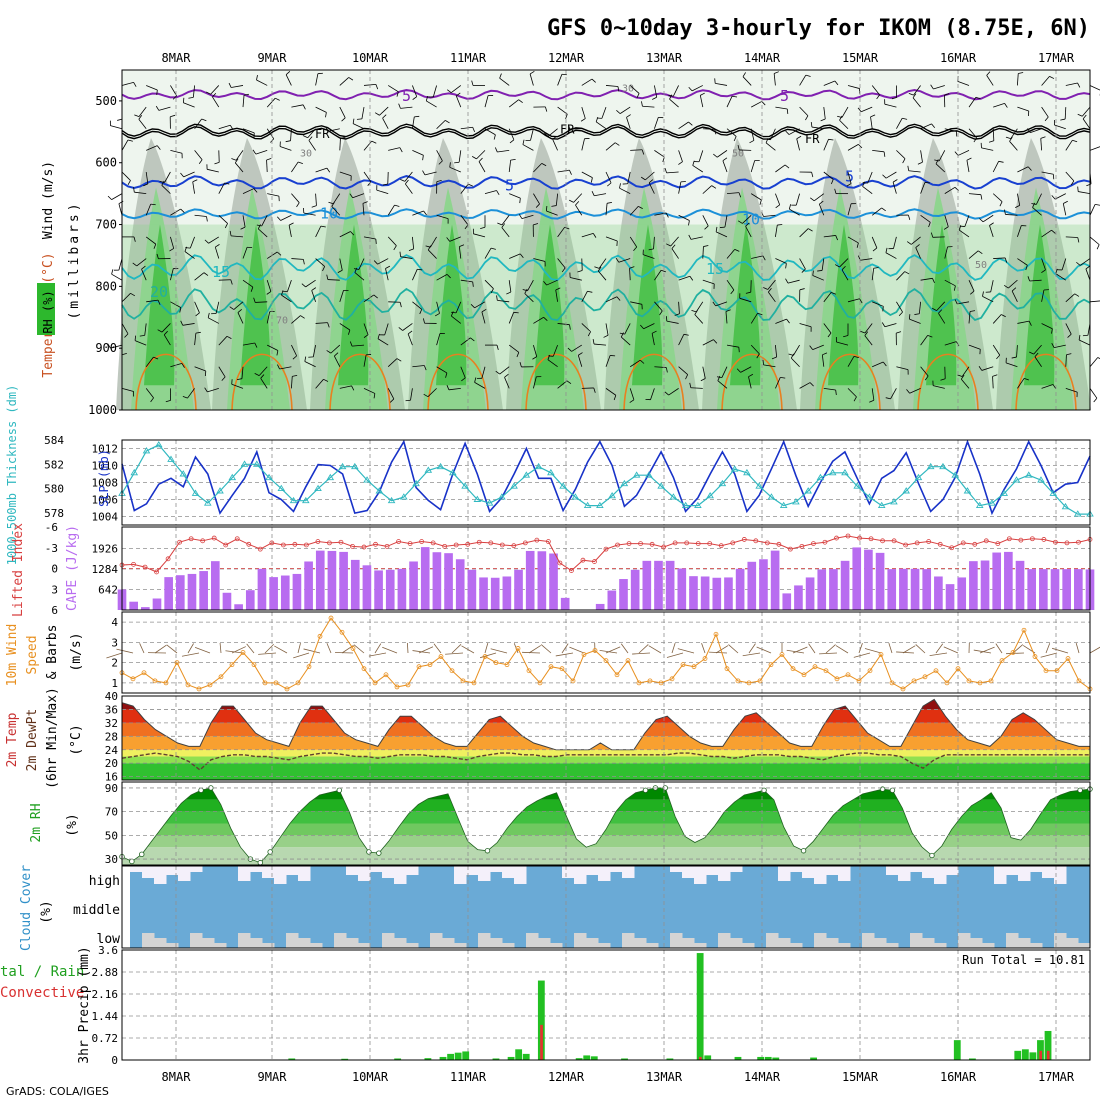 This screenshot has height=1100, width=1100. Describe the element at coordinates (976, 943) in the screenshot. I see `cloud-low-gap` at that location.